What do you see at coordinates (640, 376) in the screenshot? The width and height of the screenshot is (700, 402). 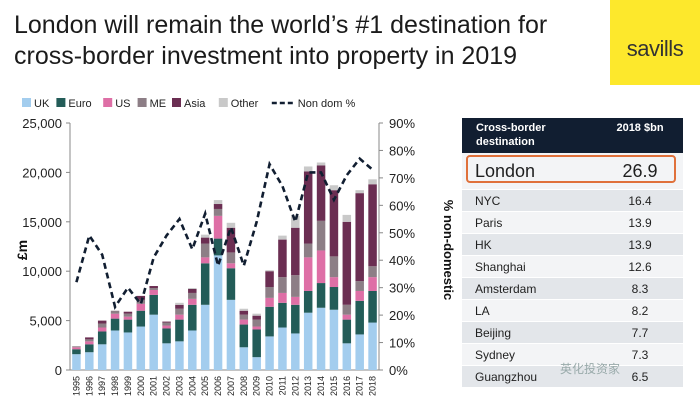 I see `row-value: 6.5` at bounding box center [640, 376].